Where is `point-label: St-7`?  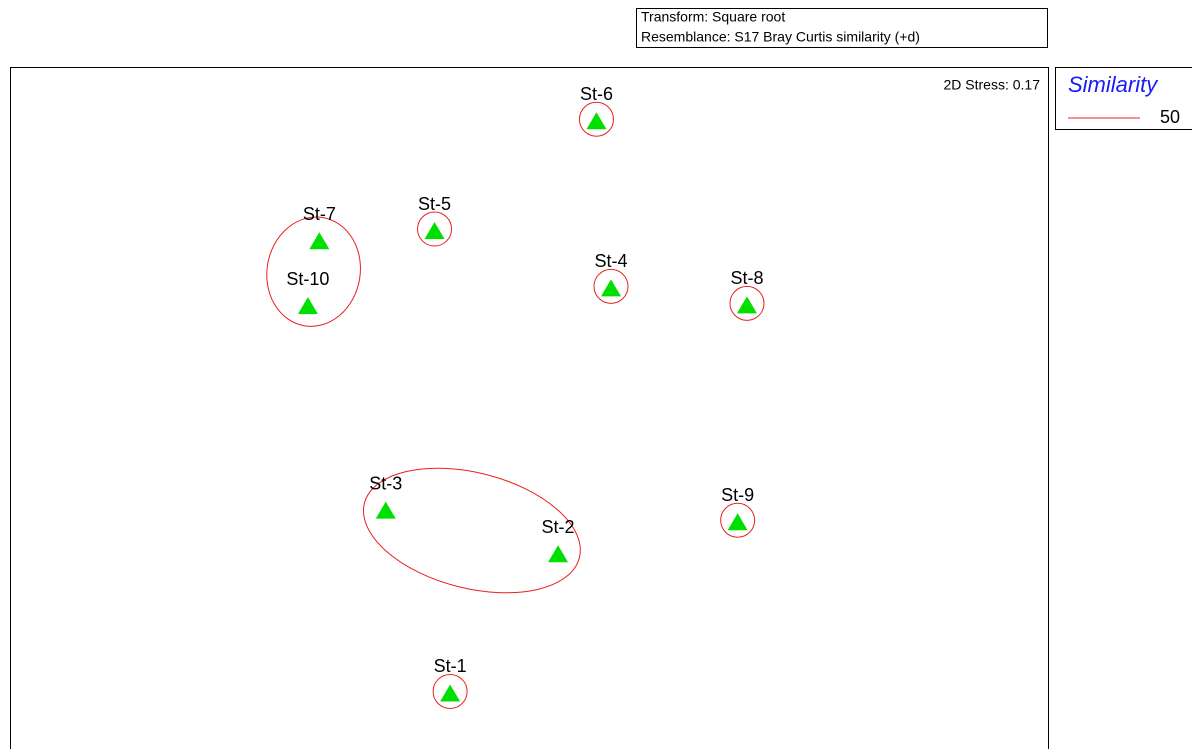
point-label: St-7 is located at coordinates (319, 214).